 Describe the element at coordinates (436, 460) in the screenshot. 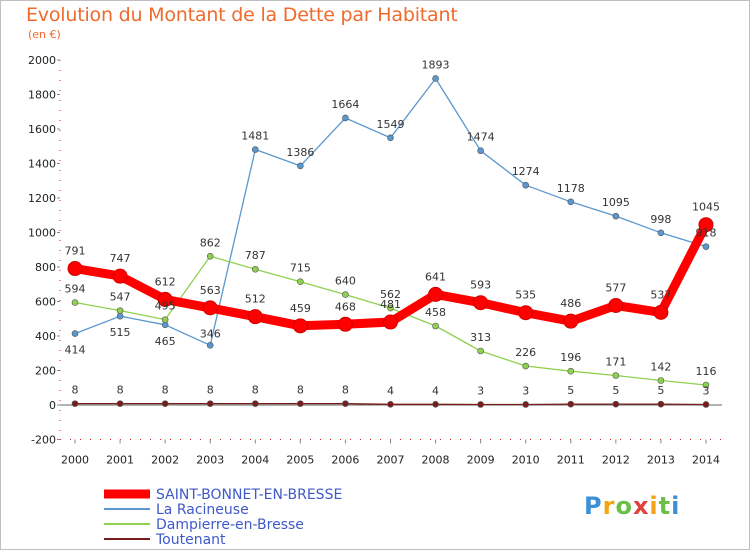

I see `x-tick-label: 2008` at that location.